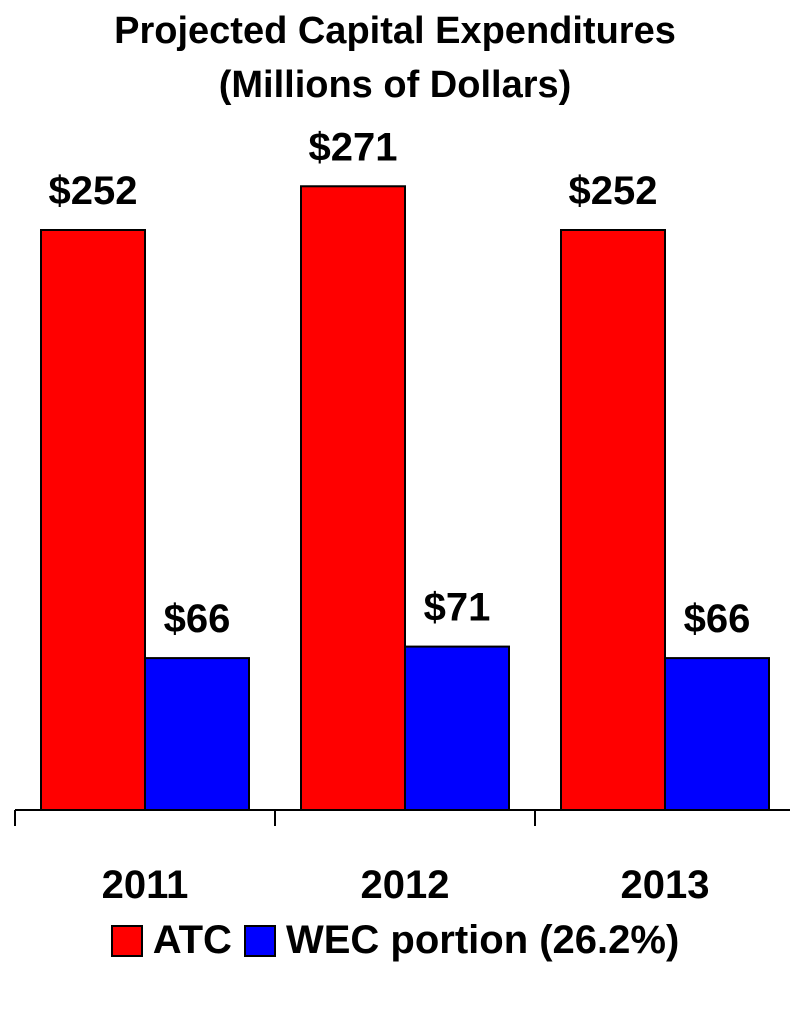 The height and width of the screenshot is (1013, 790). What do you see at coordinates (717, 734) in the screenshot?
I see `bar-wec-2013` at bounding box center [717, 734].